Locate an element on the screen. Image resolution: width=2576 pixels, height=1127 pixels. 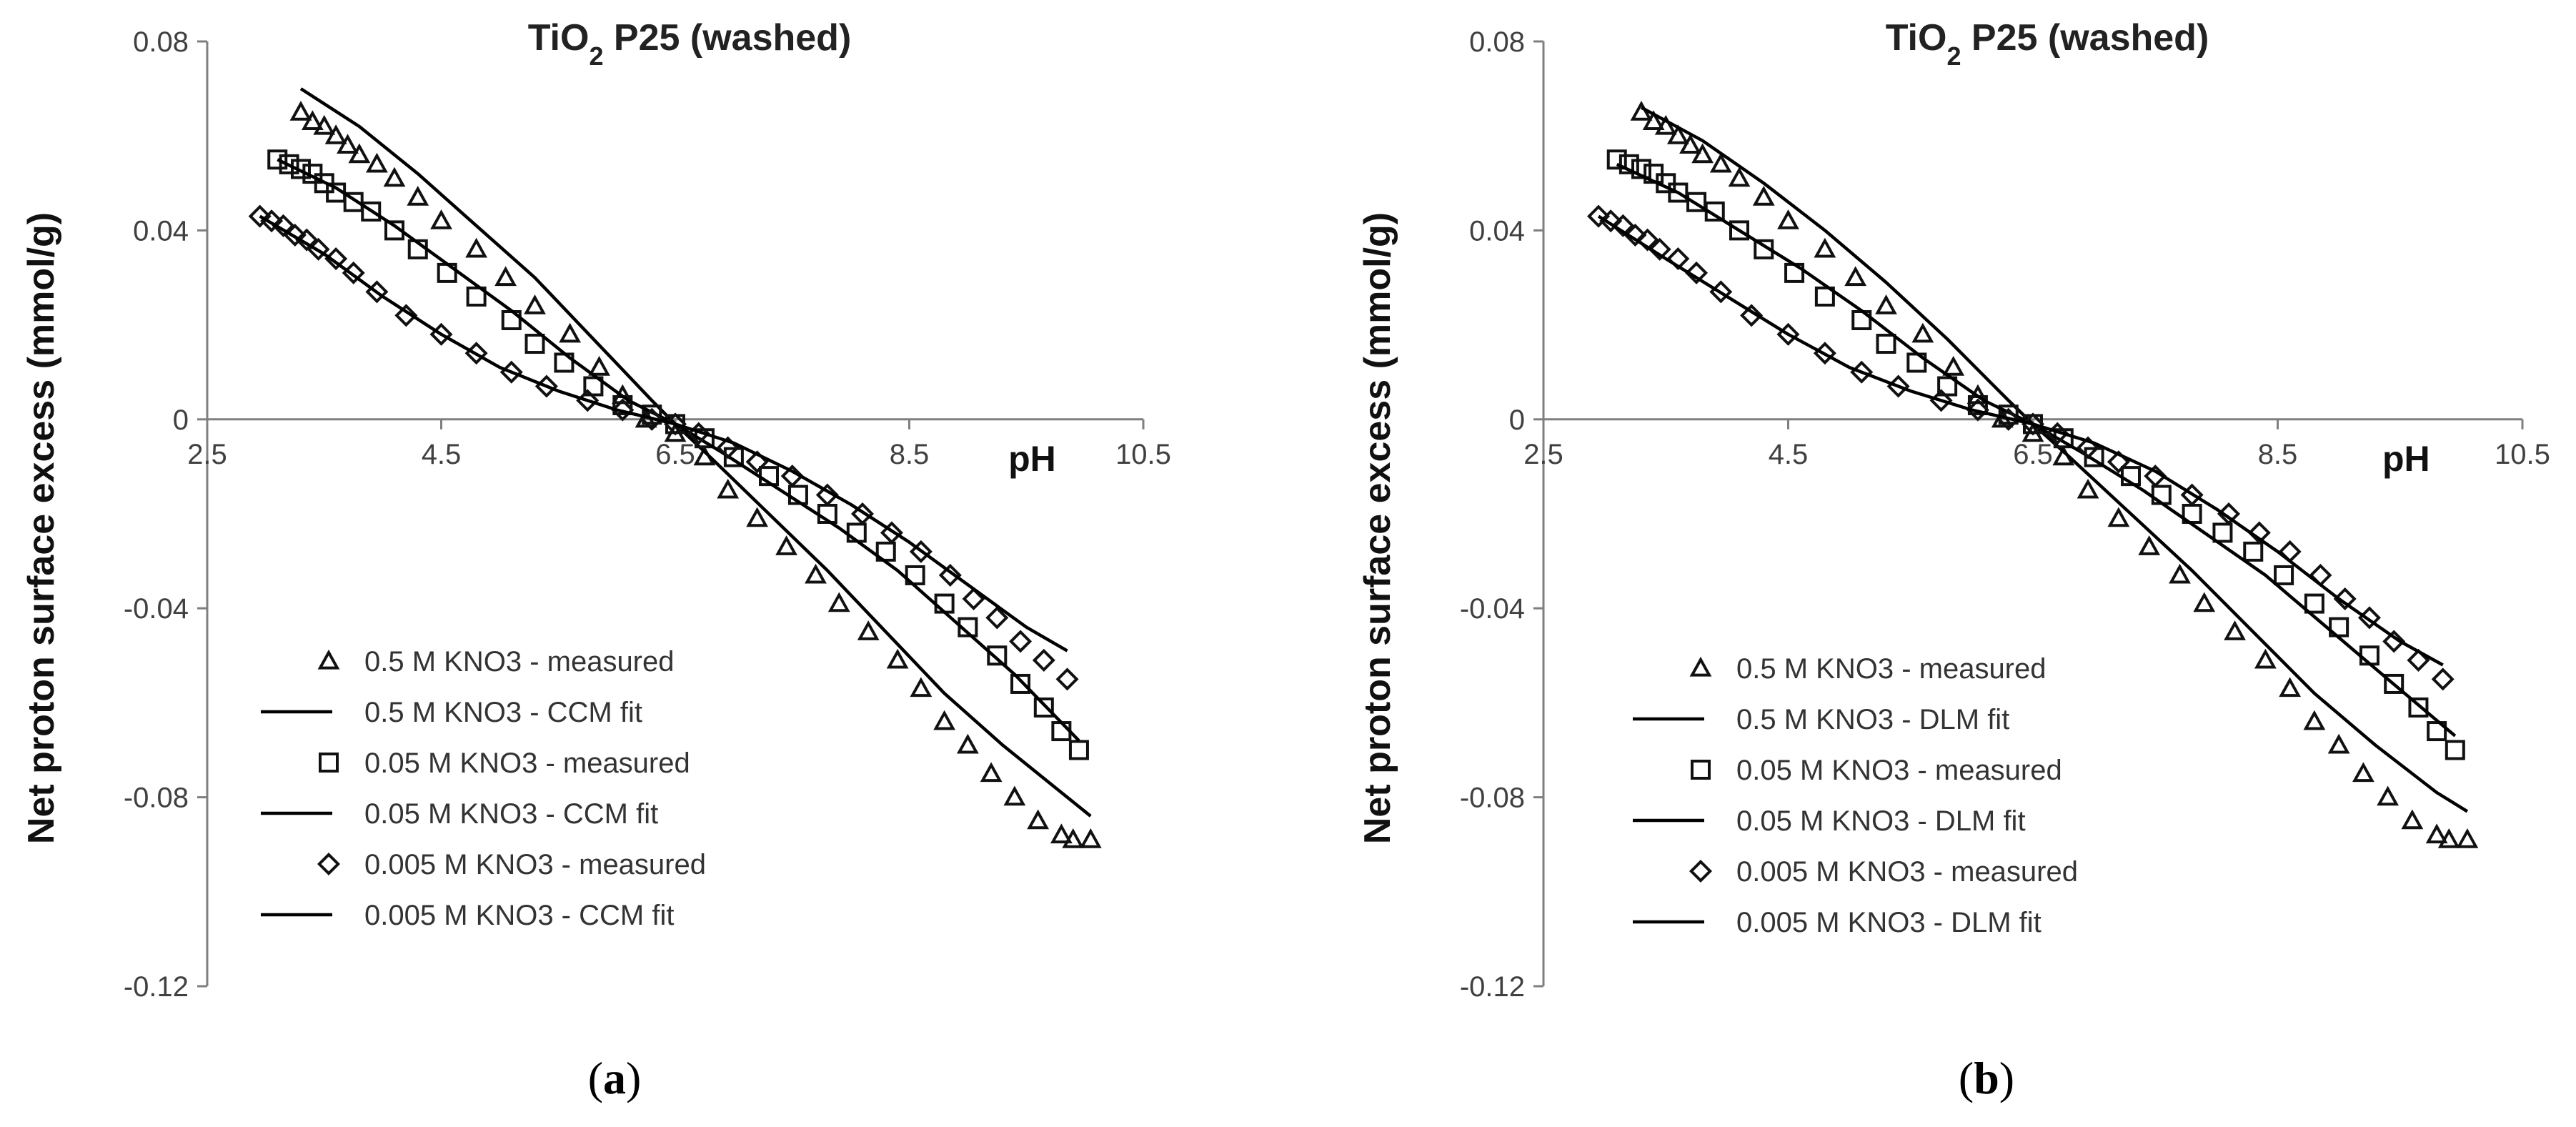
x-tick-label: 4.5 is located at coordinates (1789, 454).